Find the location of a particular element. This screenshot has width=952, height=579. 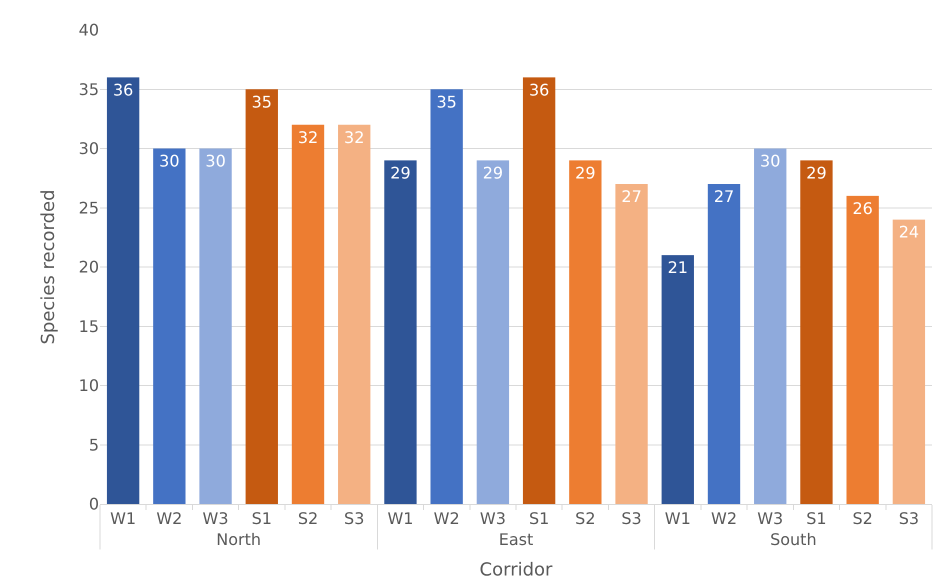

text: North is located at coordinates (239, 540).